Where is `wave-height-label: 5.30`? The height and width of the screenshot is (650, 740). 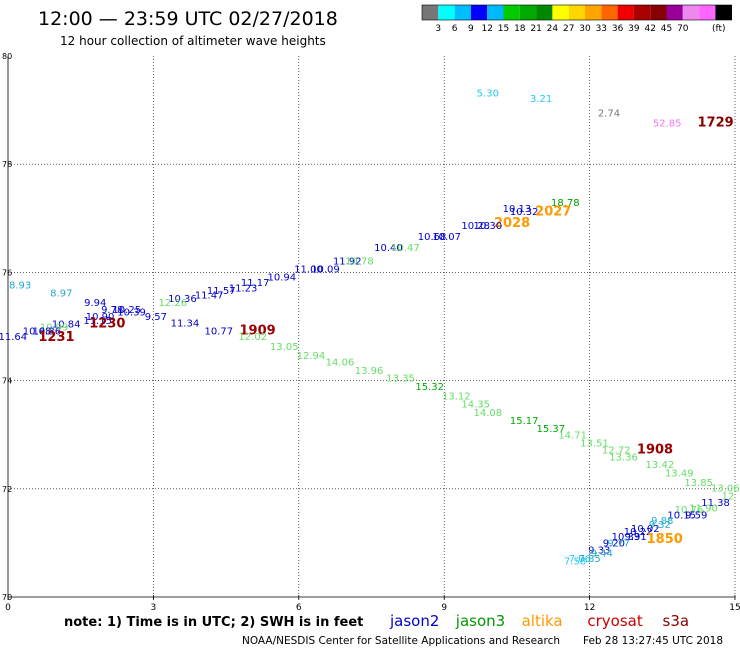
wave-height-label: 5.30 is located at coordinates (488, 94).